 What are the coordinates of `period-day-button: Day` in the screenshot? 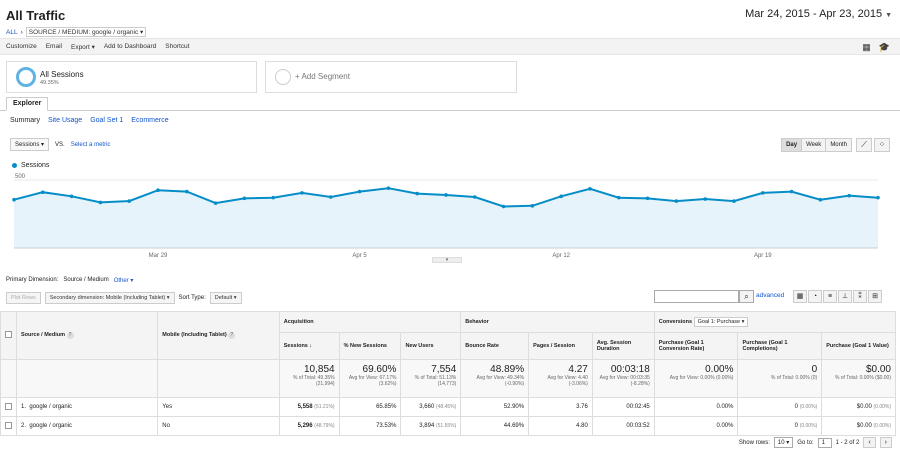 It's located at (792, 145).